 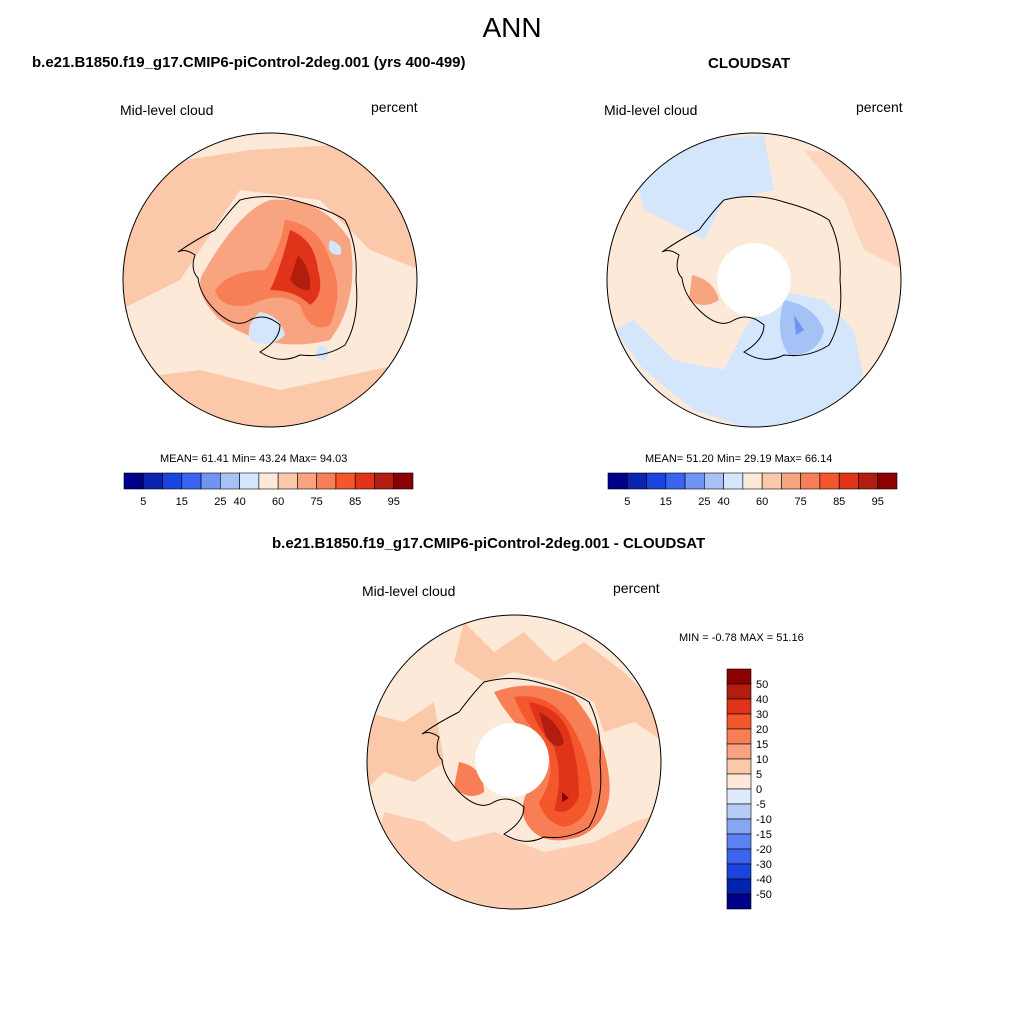 I want to click on obs-colorbar-tick-label: 15, so click(x=666, y=502).